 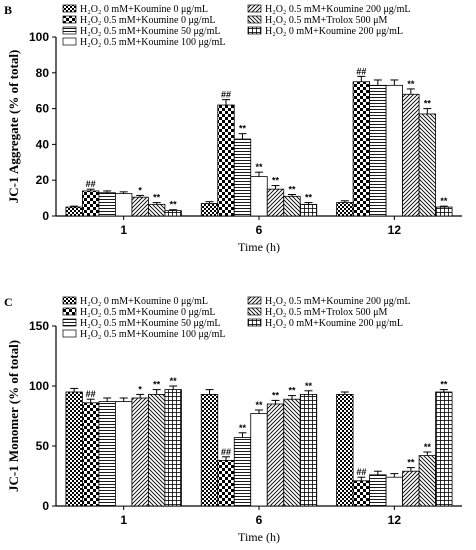 I want to click on y-tick-label: 60, so click(x=43, y=109).